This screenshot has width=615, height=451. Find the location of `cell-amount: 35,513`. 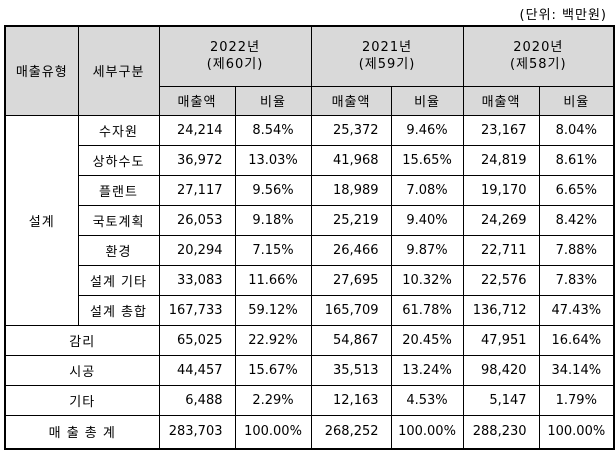

cell-amount: 35,513 is located at coordinates (351, 370).